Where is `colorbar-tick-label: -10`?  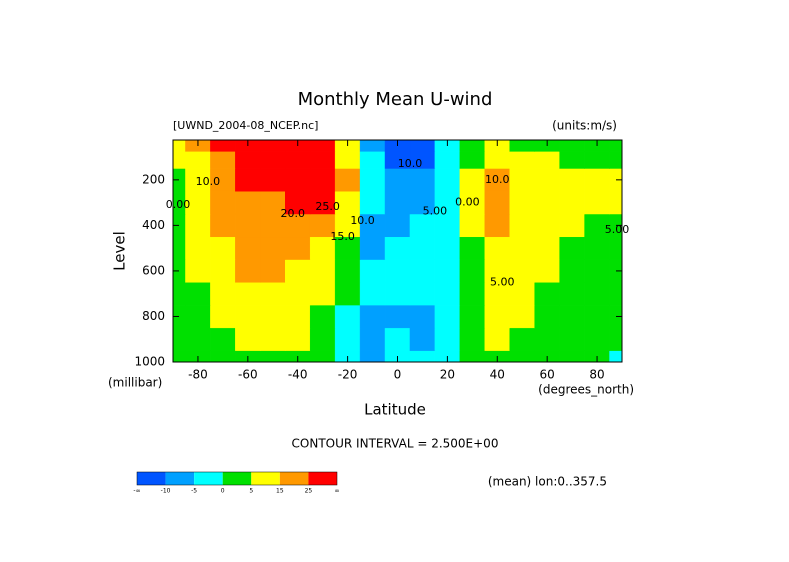
colorbar-tick-label: -10 is located at coordinates (166, 491).